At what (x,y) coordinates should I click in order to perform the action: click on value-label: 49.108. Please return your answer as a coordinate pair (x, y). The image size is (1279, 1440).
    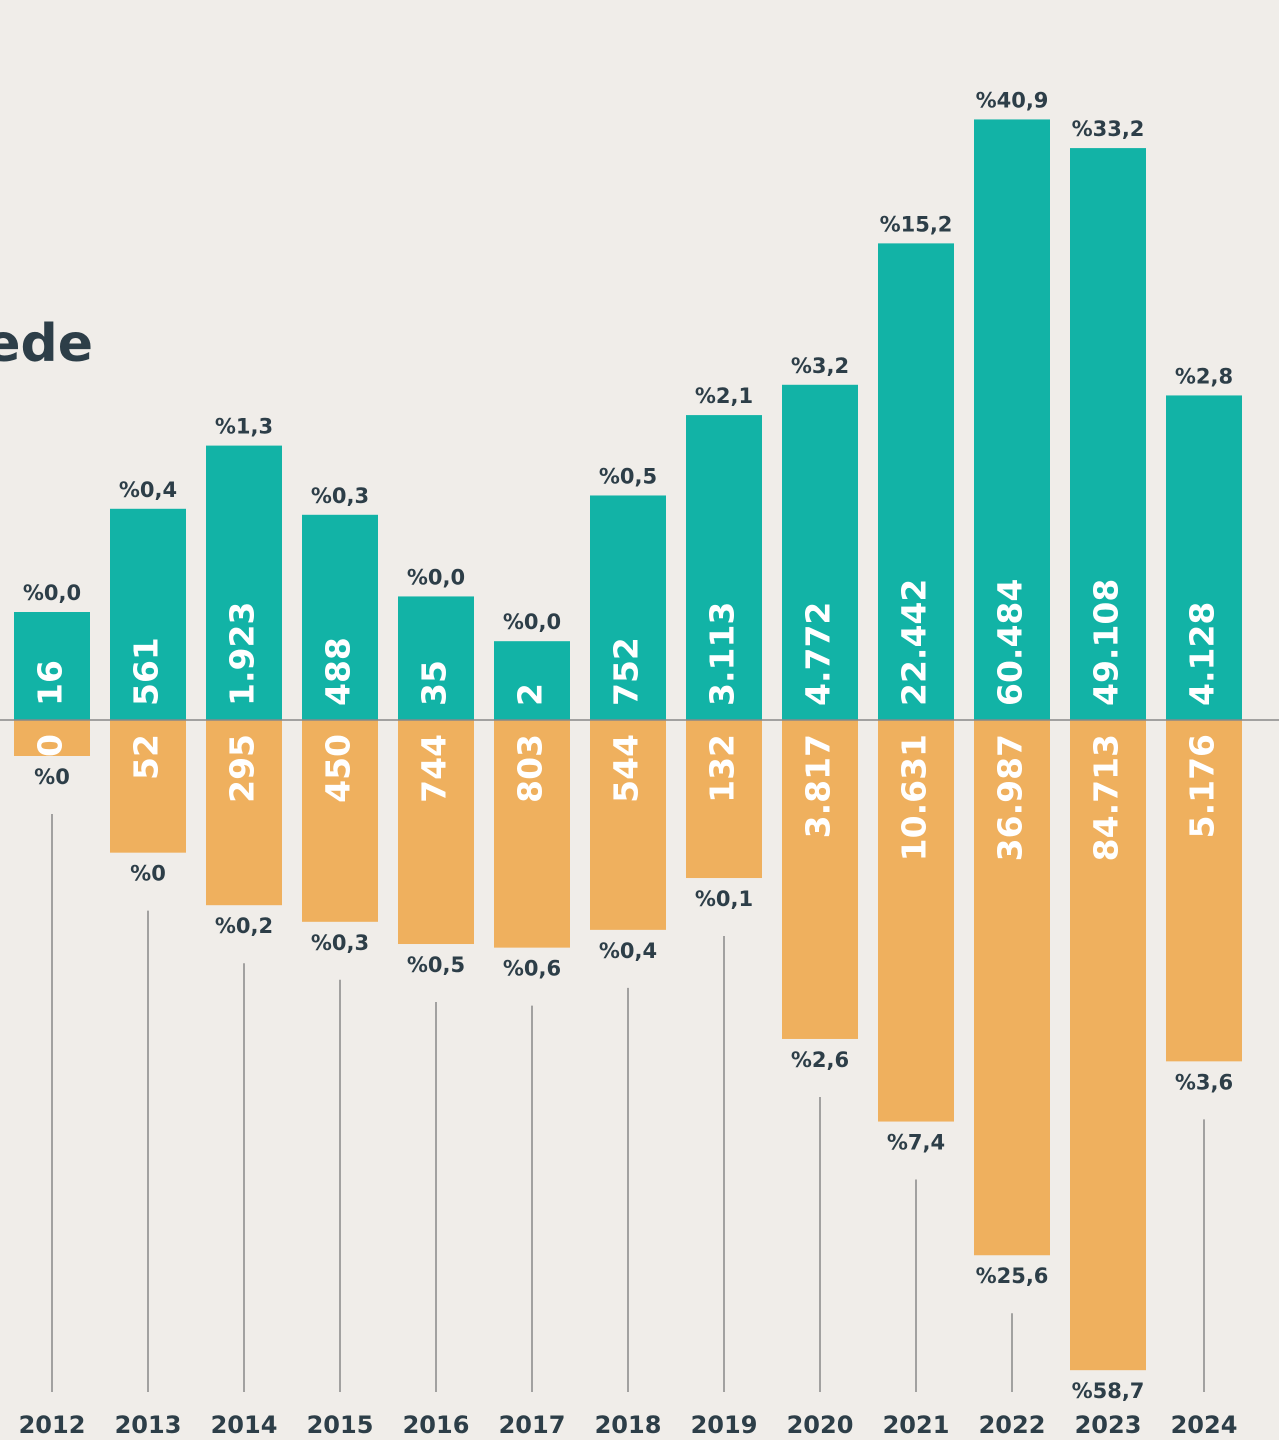
    Looking at the image, I should click on (1106, 642).